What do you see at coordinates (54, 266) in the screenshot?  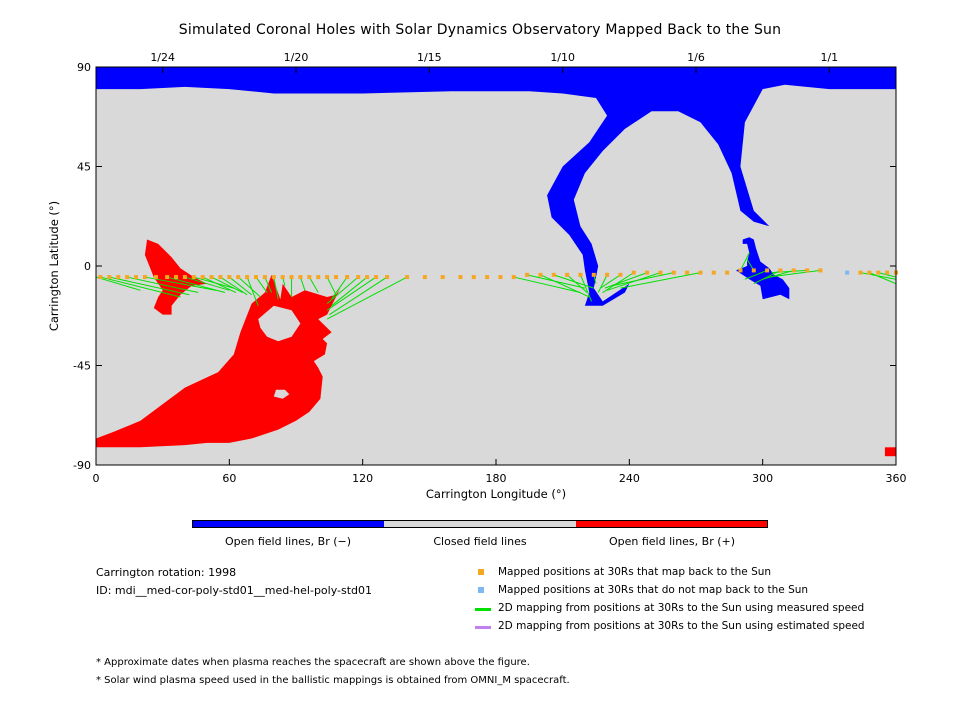 I see `y-axis-label: Carrington Latitude (°)` at bounding box center [54, 266].